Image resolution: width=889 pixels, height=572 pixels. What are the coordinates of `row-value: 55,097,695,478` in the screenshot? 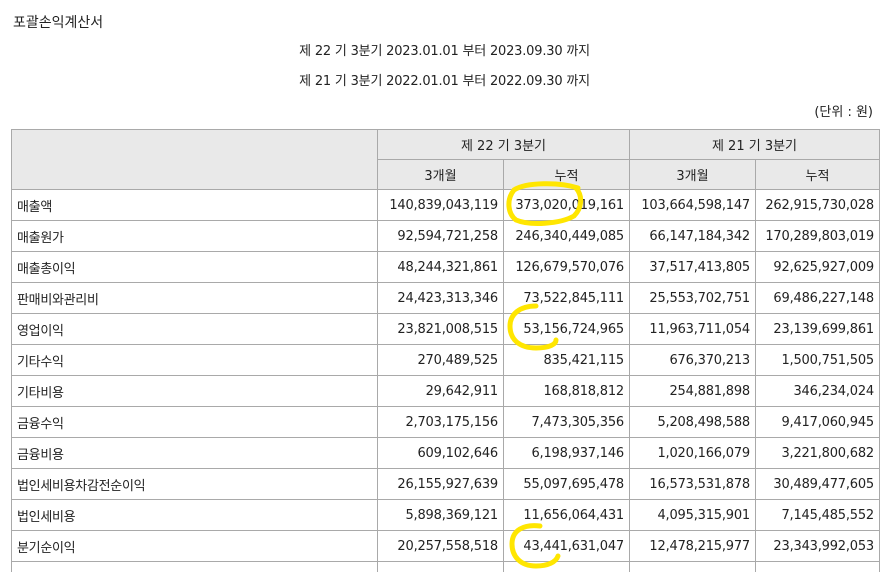 It's located at (567, 484).